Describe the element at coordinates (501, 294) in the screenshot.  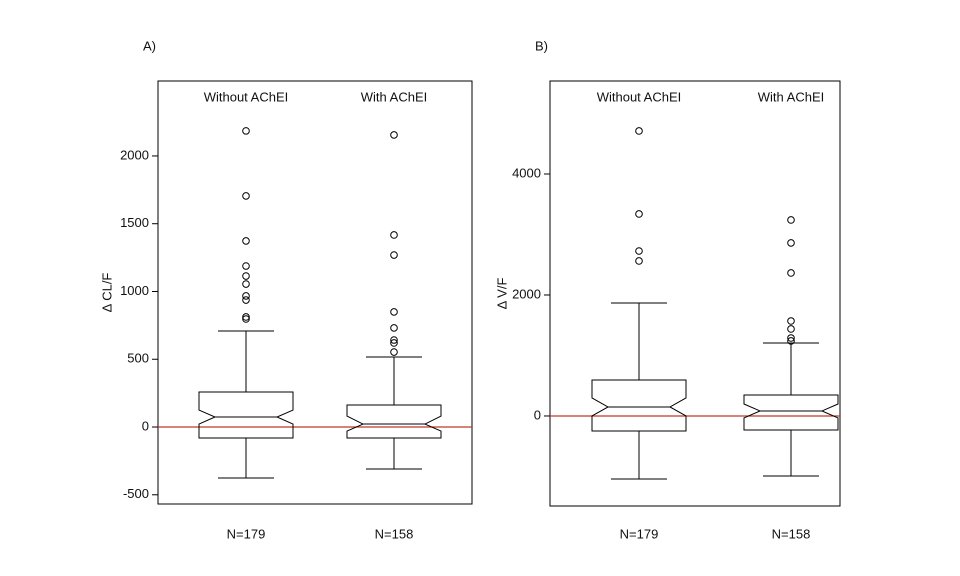
I see `y-axis-label: Δ V/F` at that location.